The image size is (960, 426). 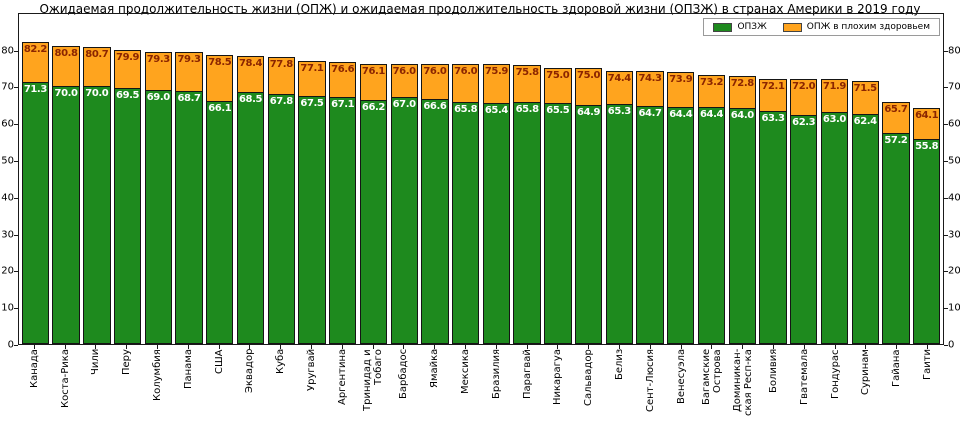 I want to click on bar-Гондурас: 71.9 63.0, so click(x=834, y=211).